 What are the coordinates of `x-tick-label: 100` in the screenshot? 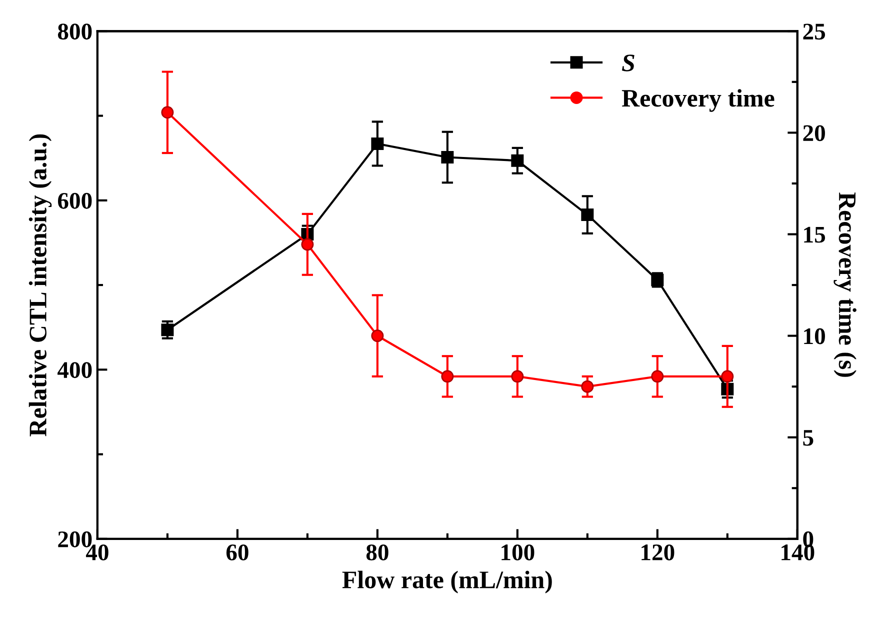 It's located at (518, 552).